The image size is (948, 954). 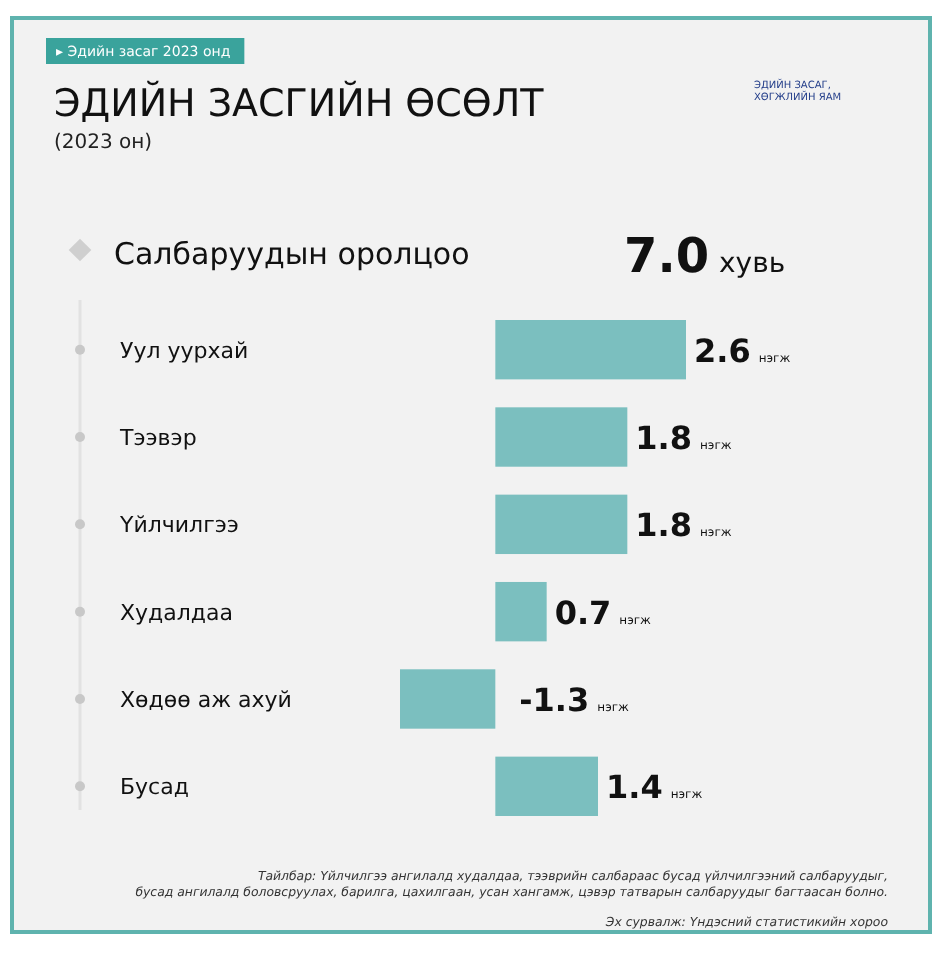 I want to click on text: (2023 он), so click(x=103, y=143).